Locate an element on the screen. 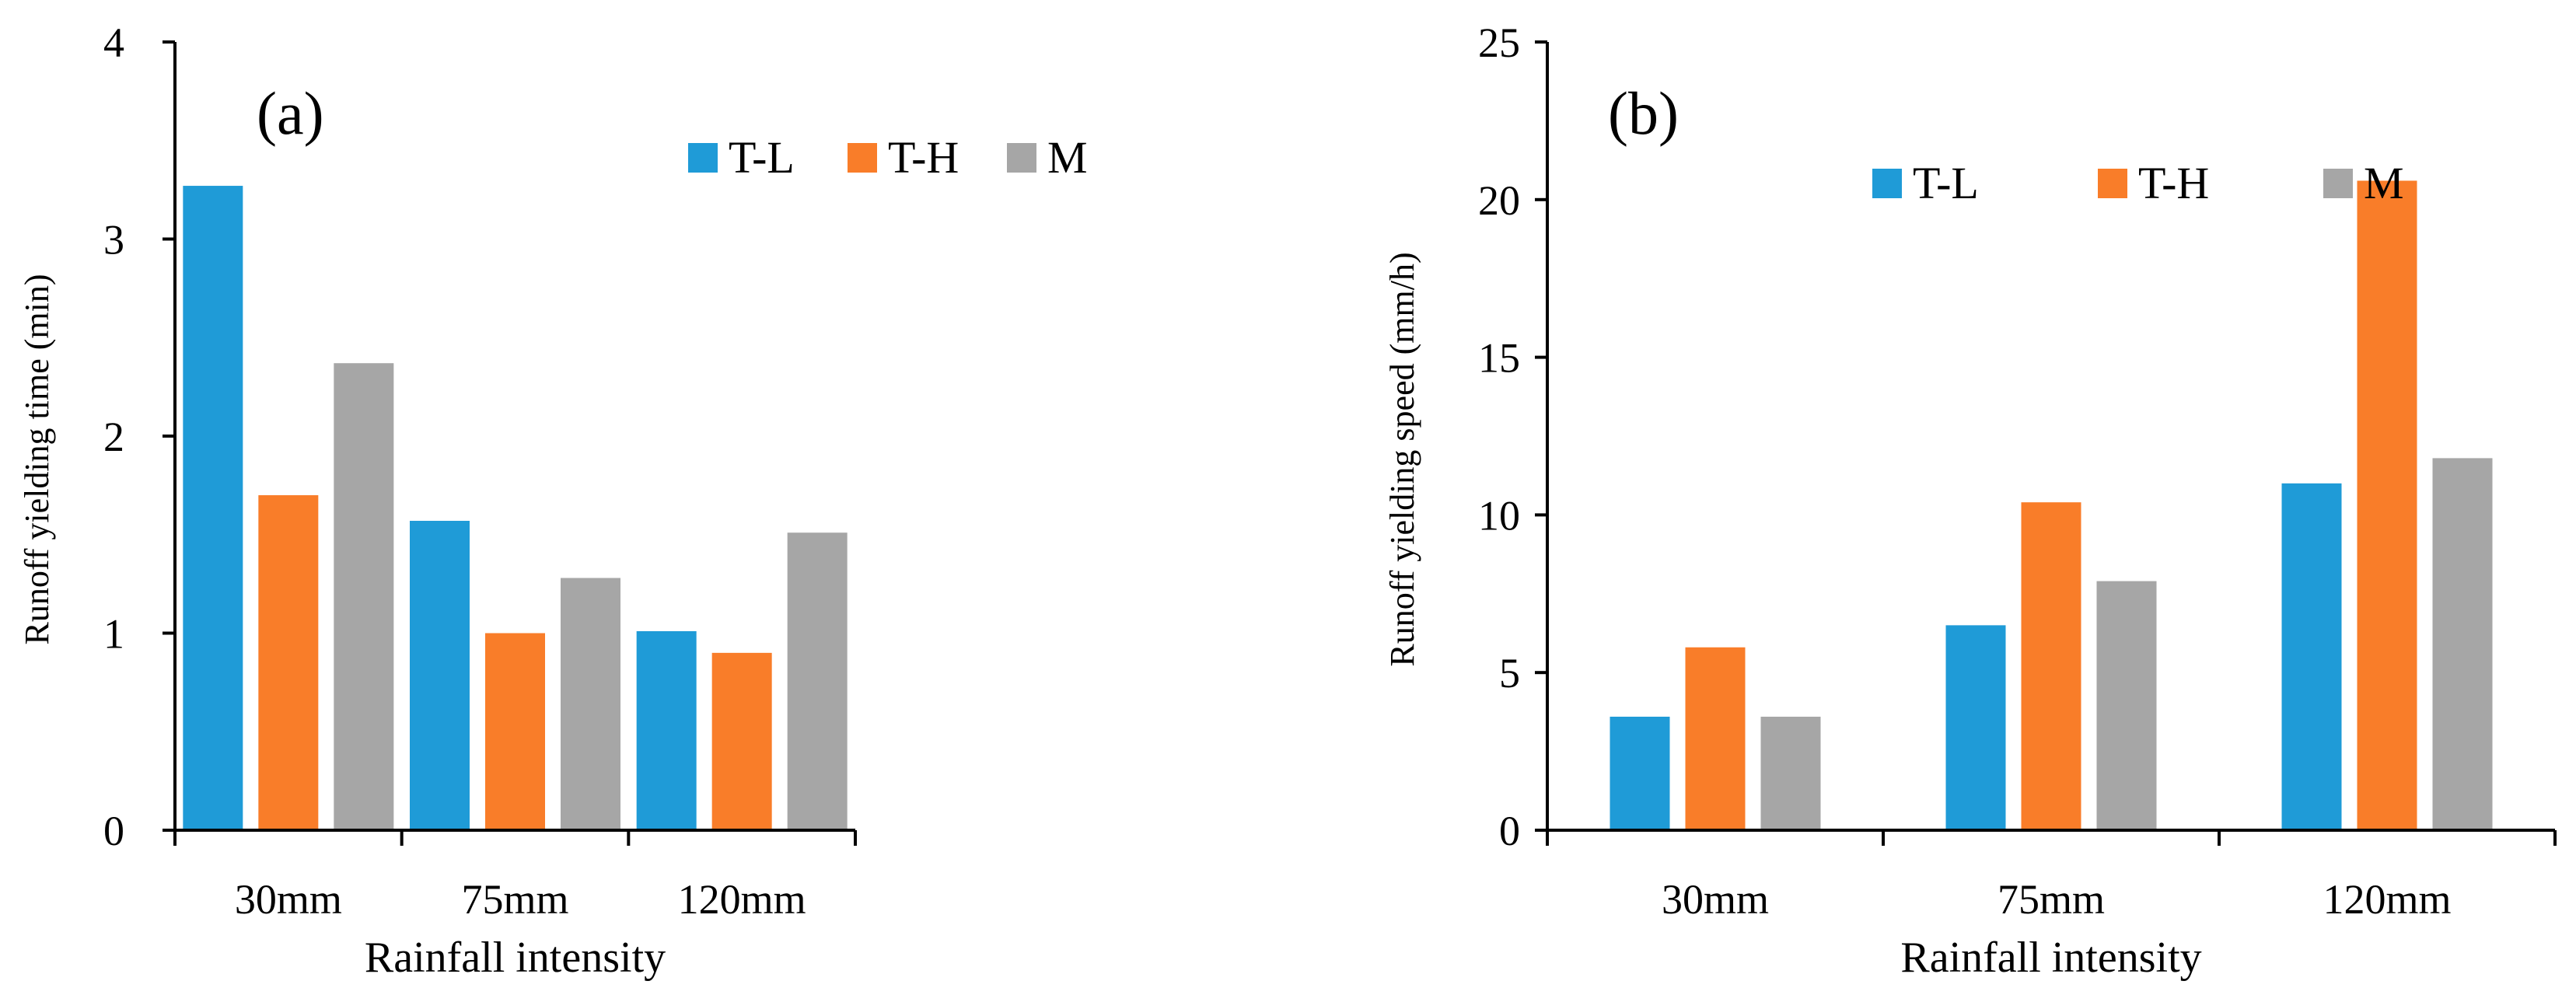 Image resolution: width=2576 pixels, height=995 pixels. bar-a-t-h-120mm is located at coordinates (741, 741).